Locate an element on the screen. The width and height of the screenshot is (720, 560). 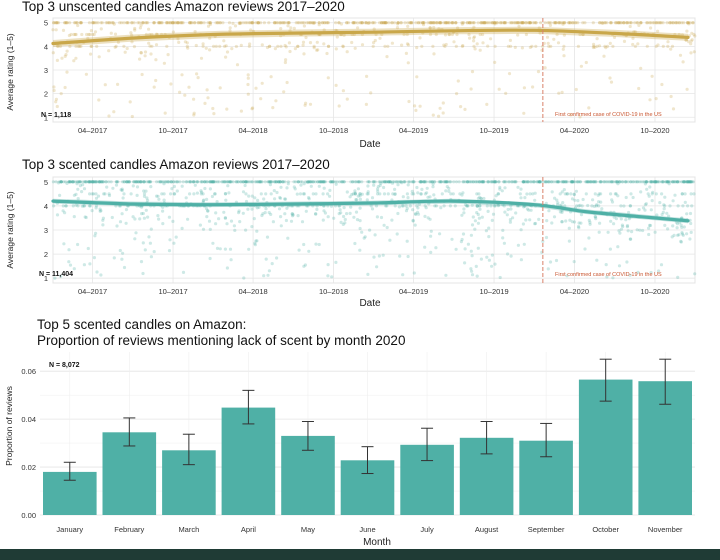
x-tick-label: January is located at coordinates (69, 529).